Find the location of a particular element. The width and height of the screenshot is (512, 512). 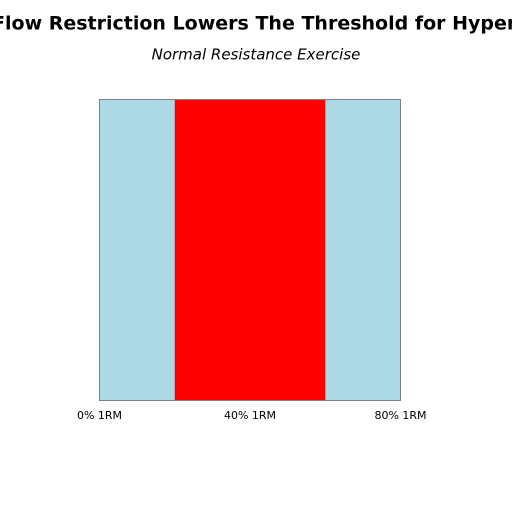

chart-subtitle: Normal Resistance Exercise is located at coordinates (256, 55).